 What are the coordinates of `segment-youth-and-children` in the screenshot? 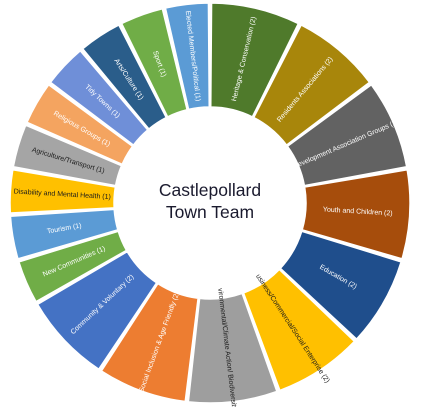 It's located at (356, 214).